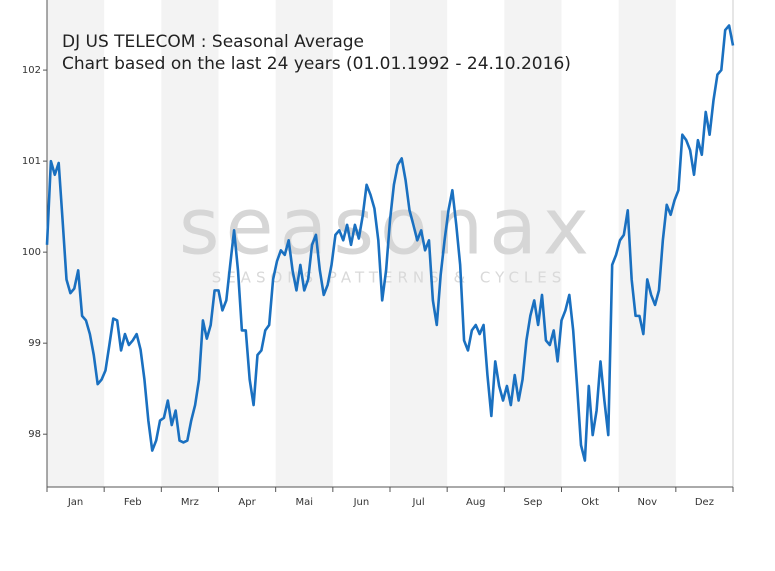  What do you see at coordinates (418, 502) in the screenshot?
I see `x-tick-label: Jul` at bounding box center [418, 502].